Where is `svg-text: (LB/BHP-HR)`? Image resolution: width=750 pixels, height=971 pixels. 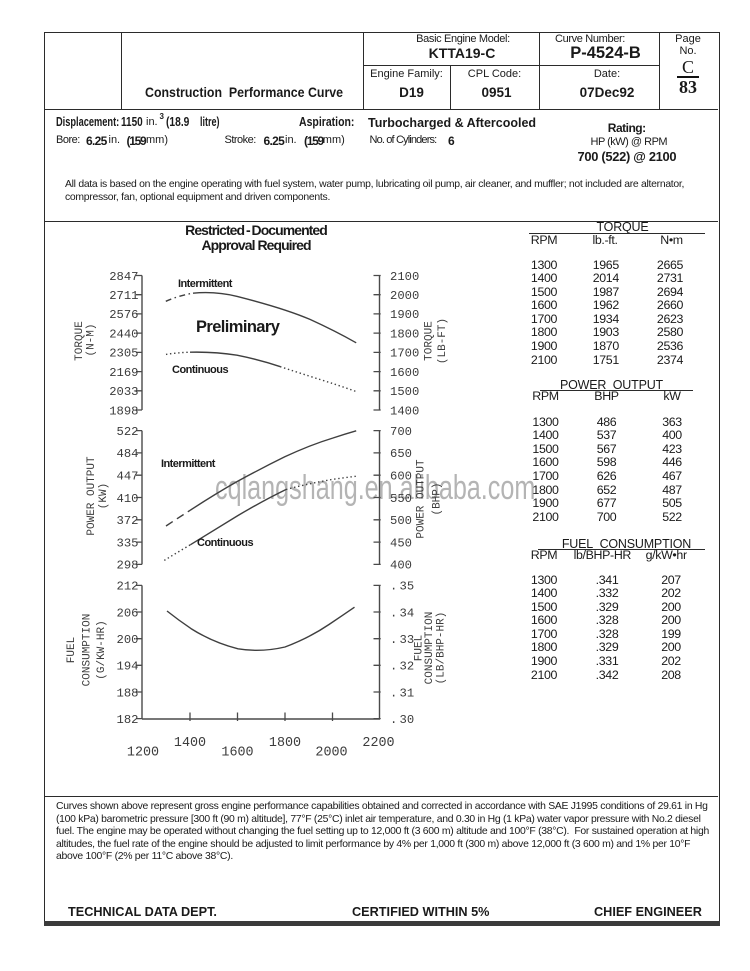 svg-text: (LB/BHP-HR) is located at coordinates (442, 648).